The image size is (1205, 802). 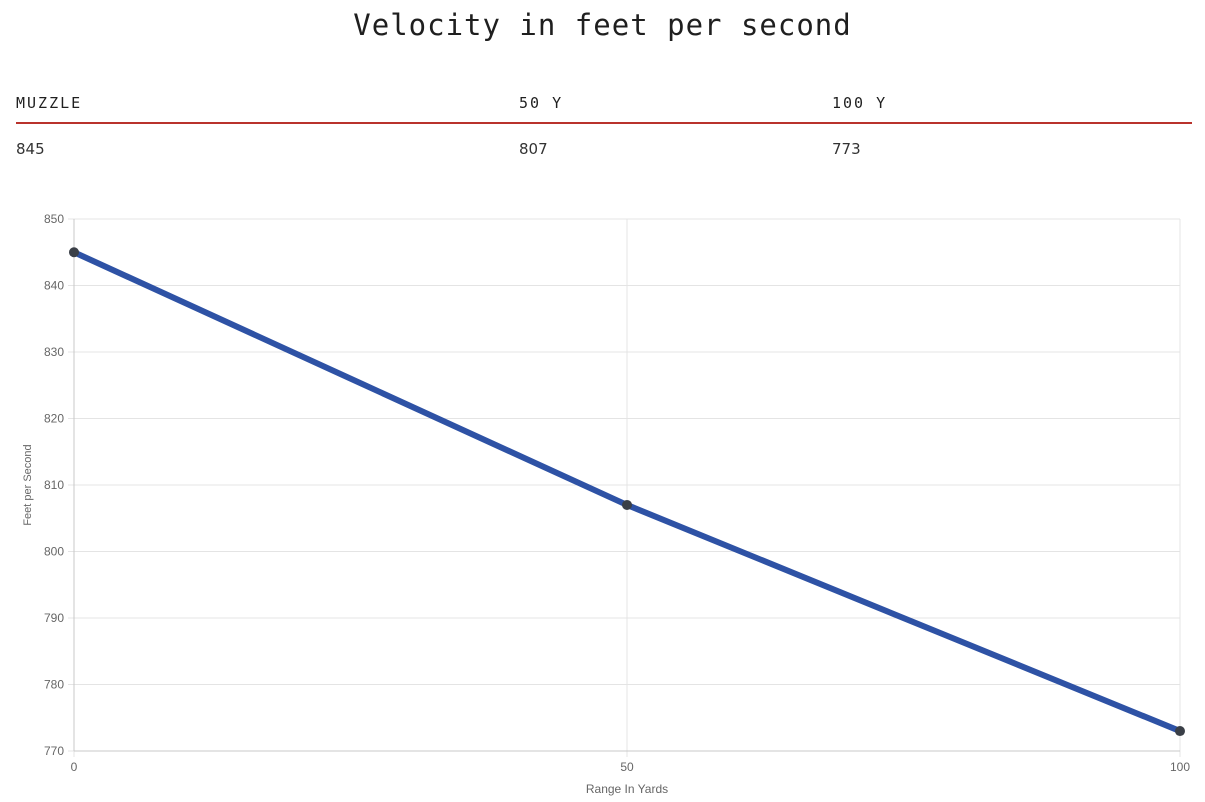 What do you see at coordinates (846, 149) in the screenshot?
I see `value-100y: 773` at bounding box center [846, 149].